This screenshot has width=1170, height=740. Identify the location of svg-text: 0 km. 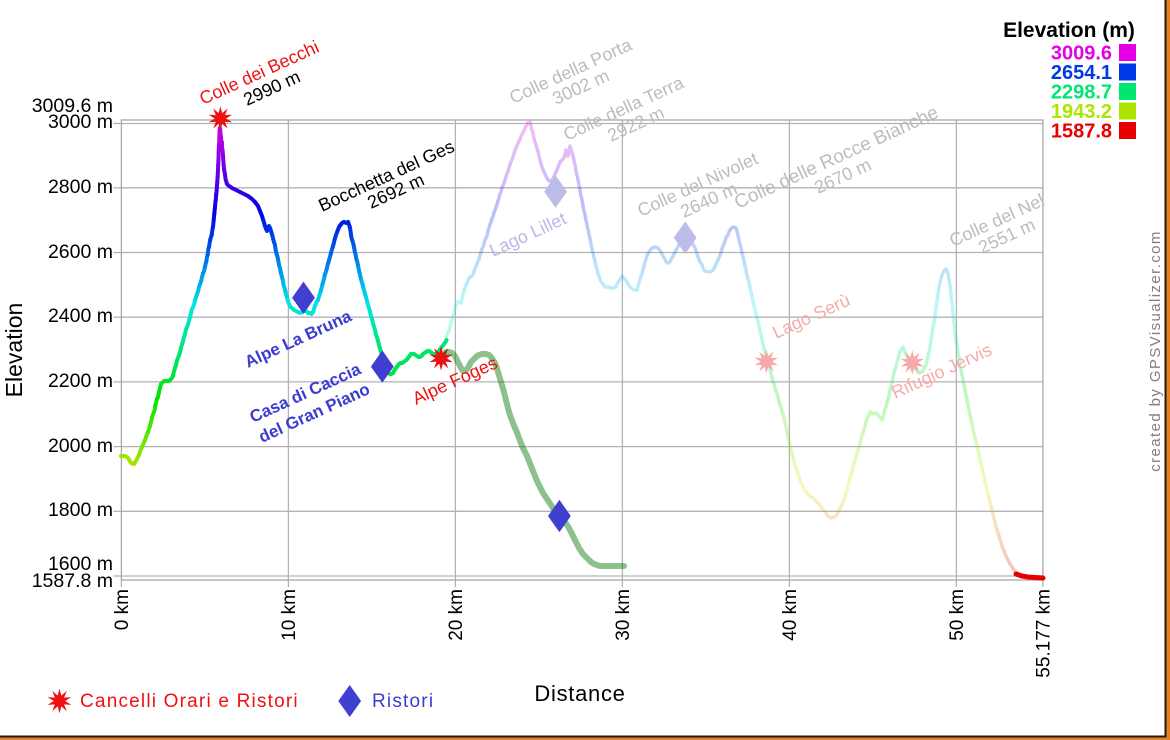
(122, 609).